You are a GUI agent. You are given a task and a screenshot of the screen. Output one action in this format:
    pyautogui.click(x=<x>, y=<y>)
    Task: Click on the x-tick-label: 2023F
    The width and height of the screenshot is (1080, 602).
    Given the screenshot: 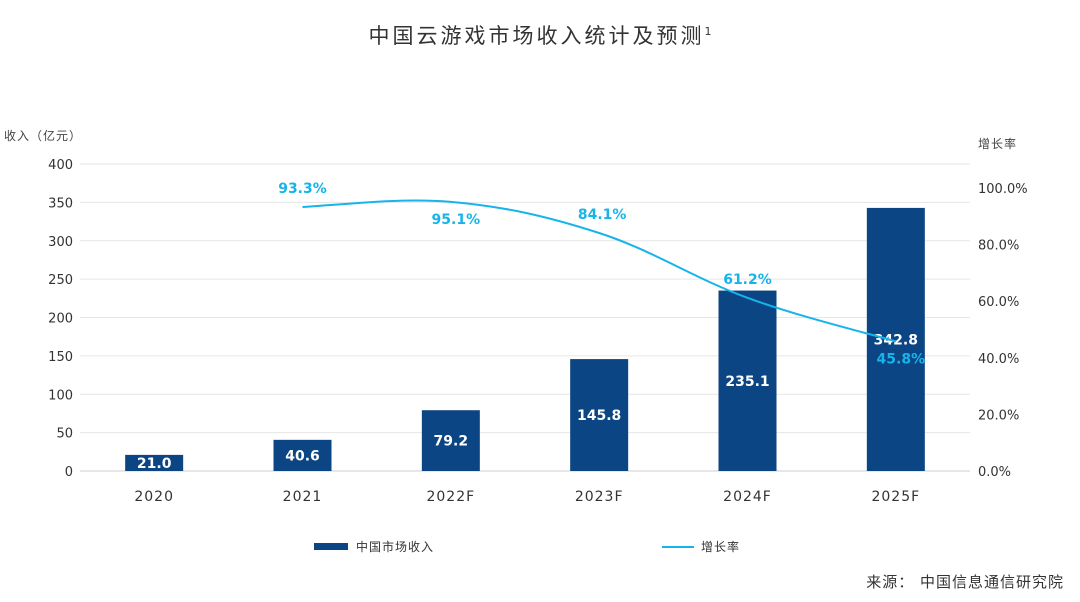 What is the action you would take?
    pyautogui.click(x=599, y=497)
    